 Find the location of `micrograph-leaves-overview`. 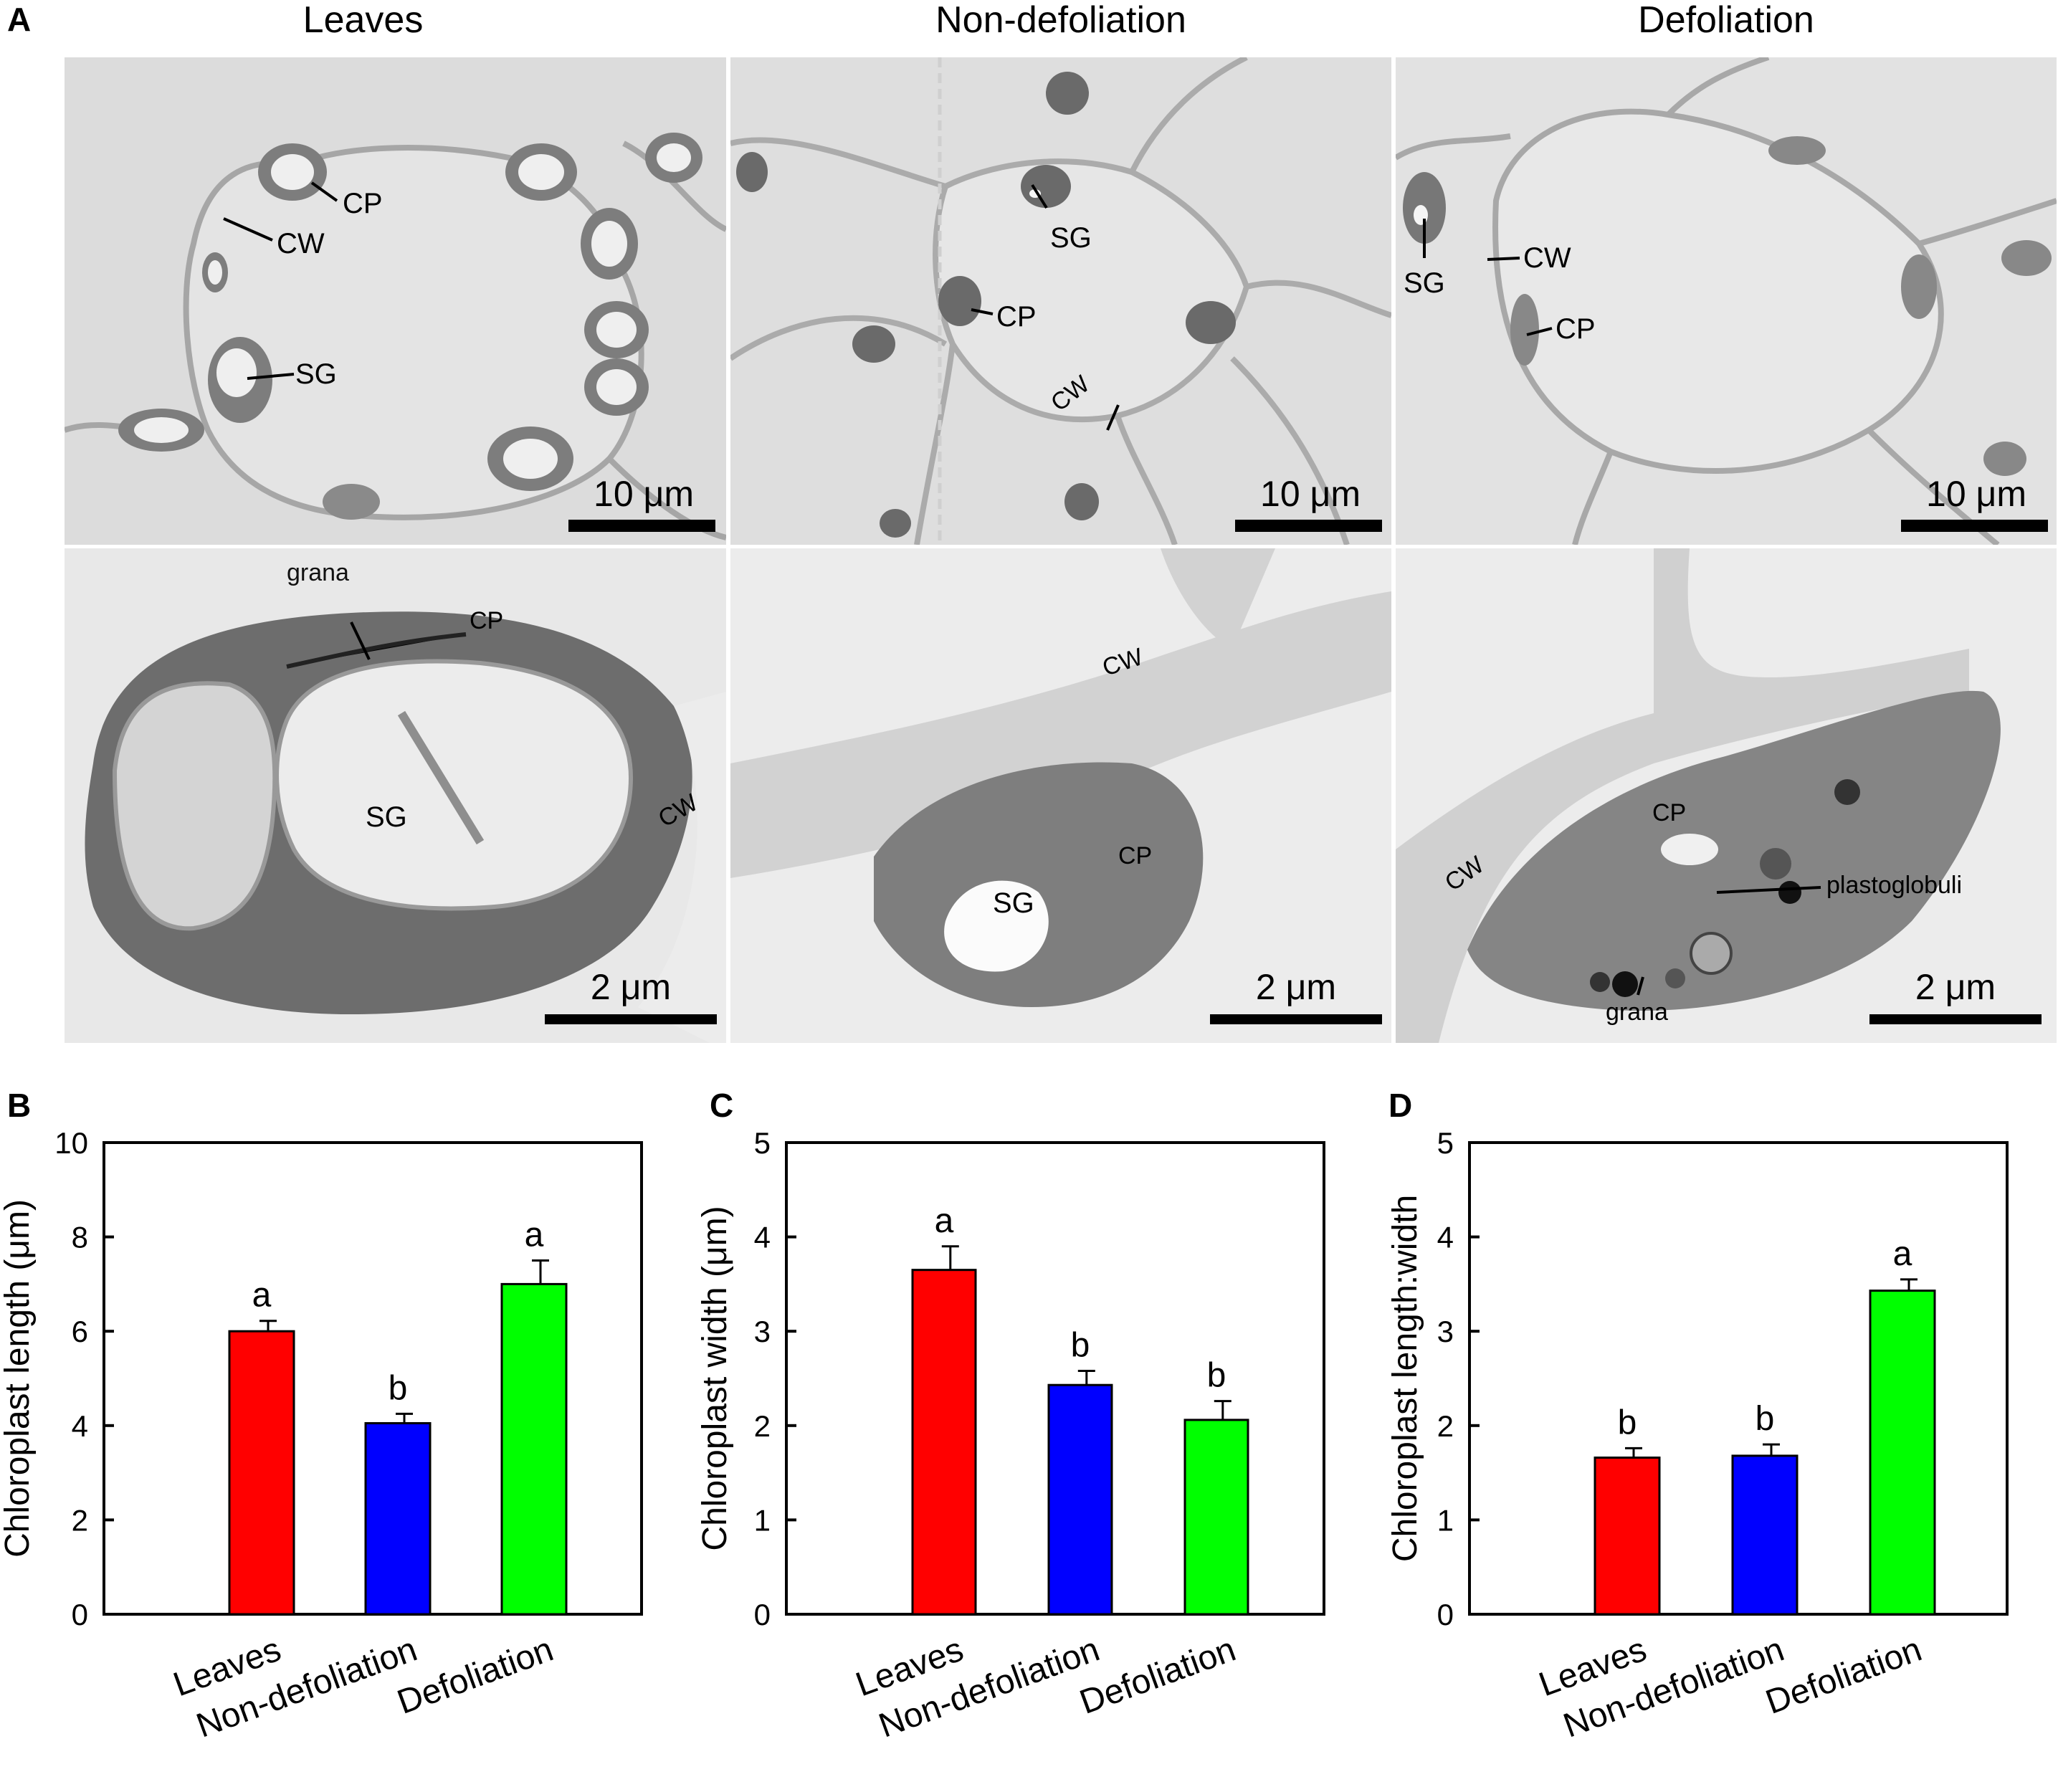

micrograph-leaves-overview is located at coordinates (395, 301).